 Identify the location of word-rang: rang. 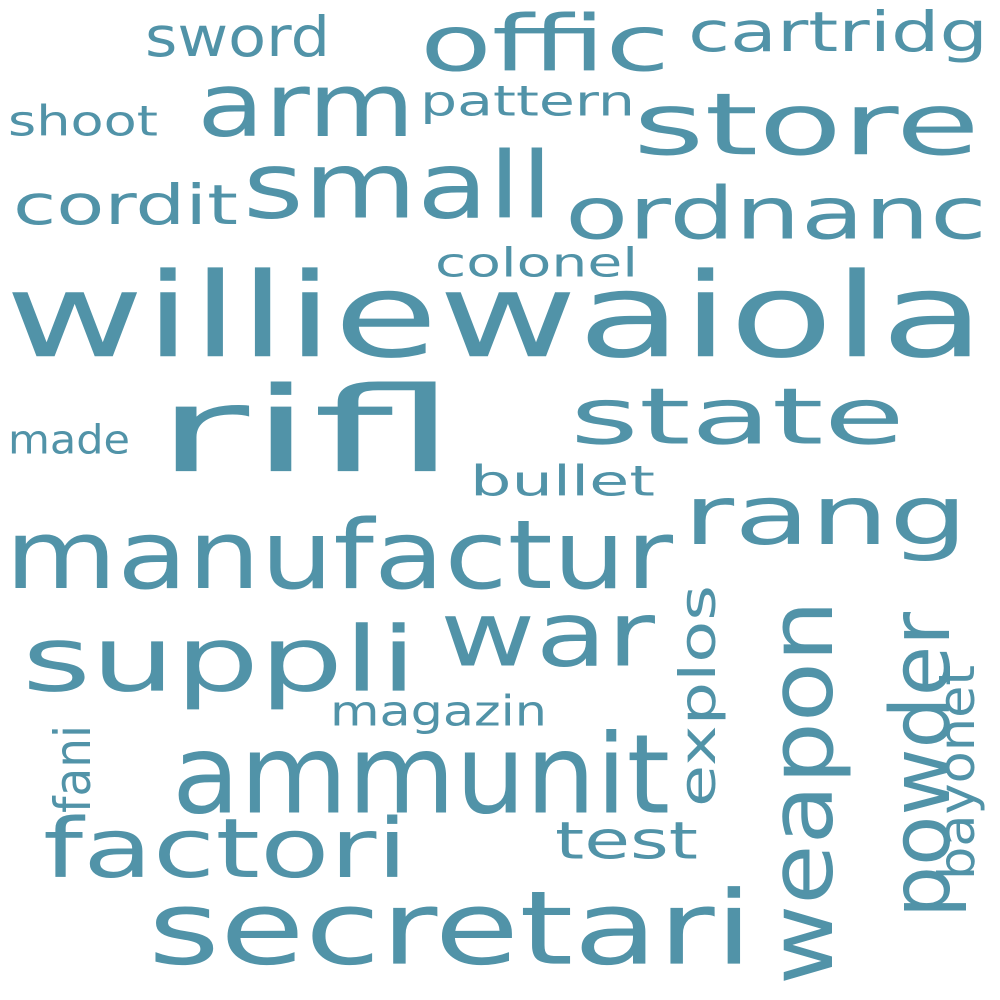
(825, 515).